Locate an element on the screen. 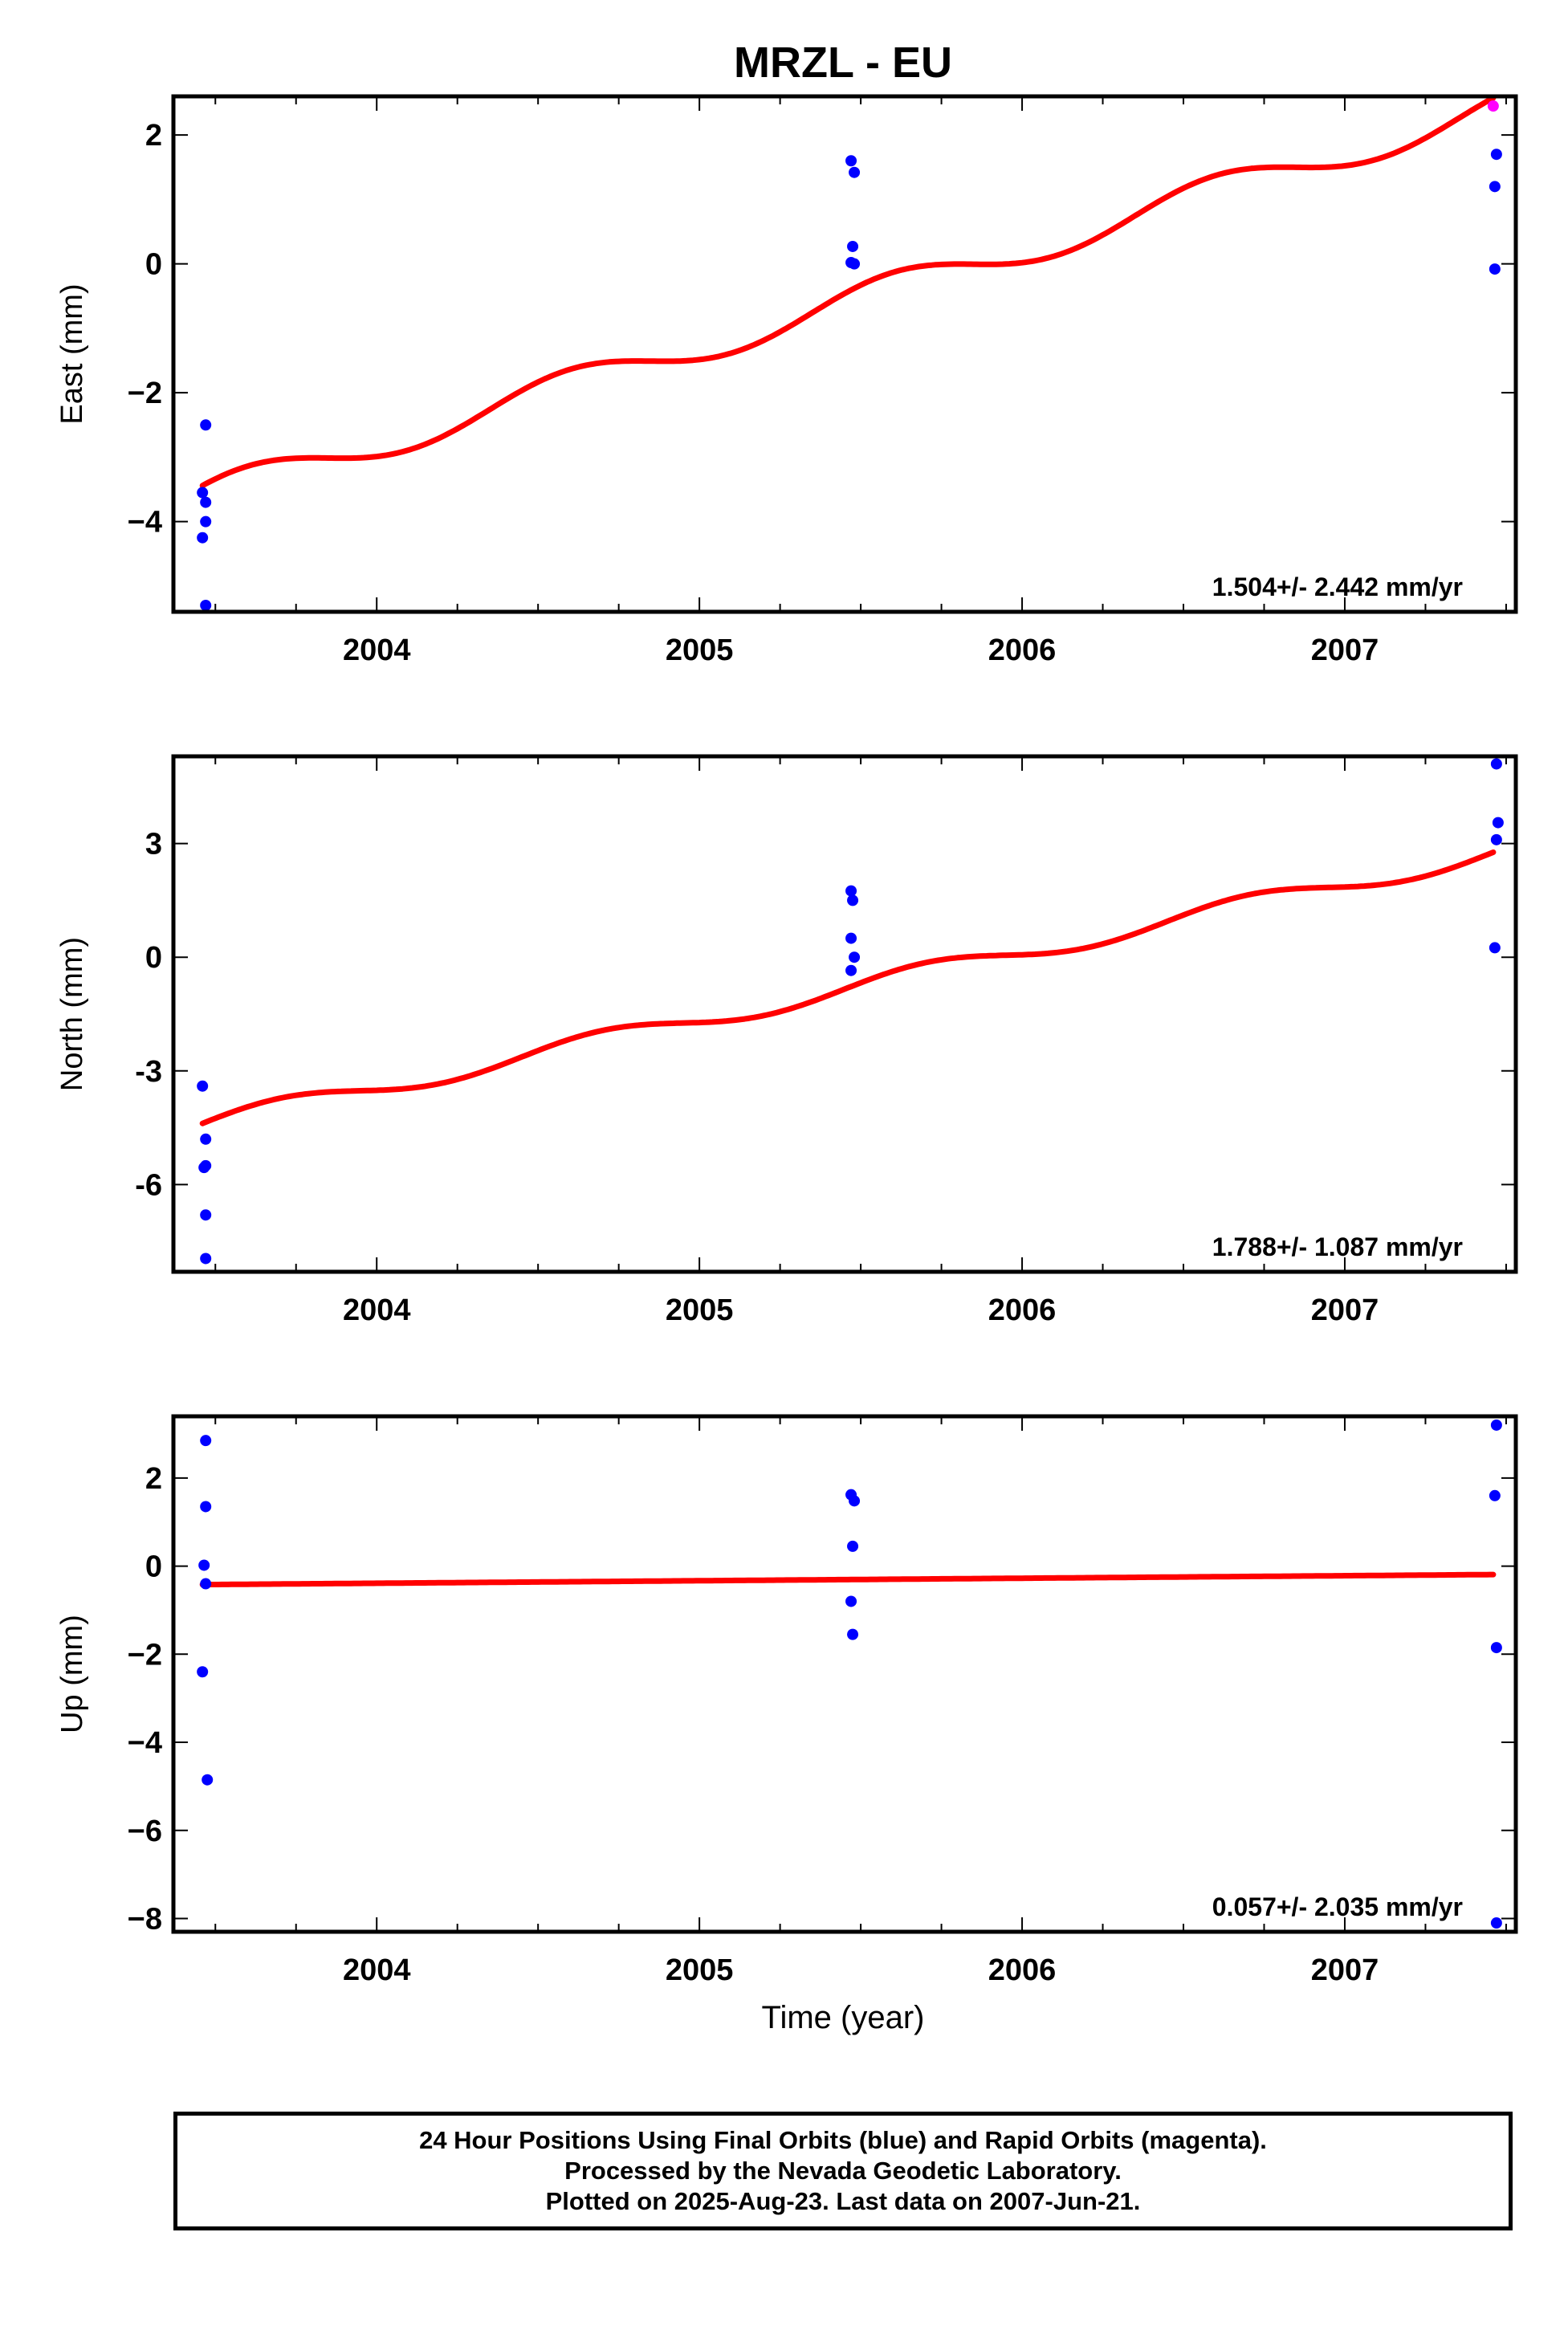 Image resolution: width=1568 pixels, height=2330 pixels. up-y-tick-label: −4 is located at coordinates (145, 1743).